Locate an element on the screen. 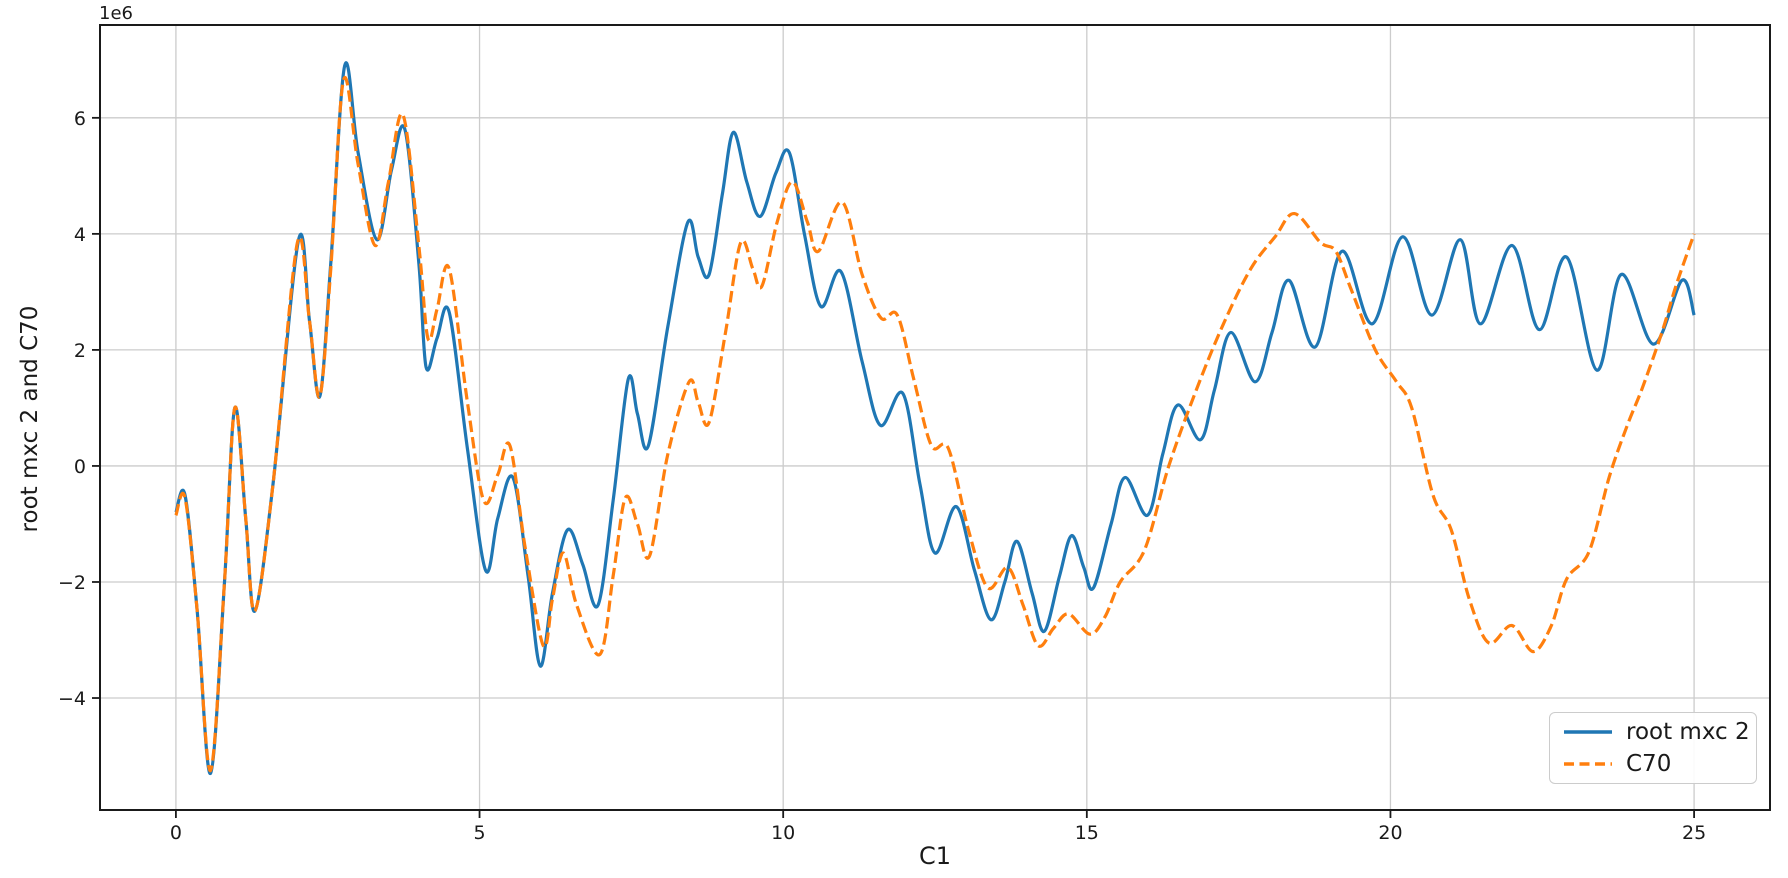  legend-dashed-line-sample is located at coordinates (1588, 764).